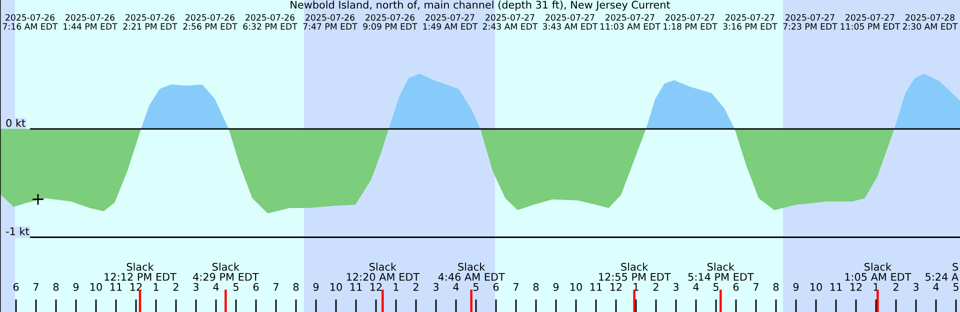 This screenshot has width=960, height=312. I want to click on annotation: 2025-07-28 2:30 AM EDT, so click(930, 22).